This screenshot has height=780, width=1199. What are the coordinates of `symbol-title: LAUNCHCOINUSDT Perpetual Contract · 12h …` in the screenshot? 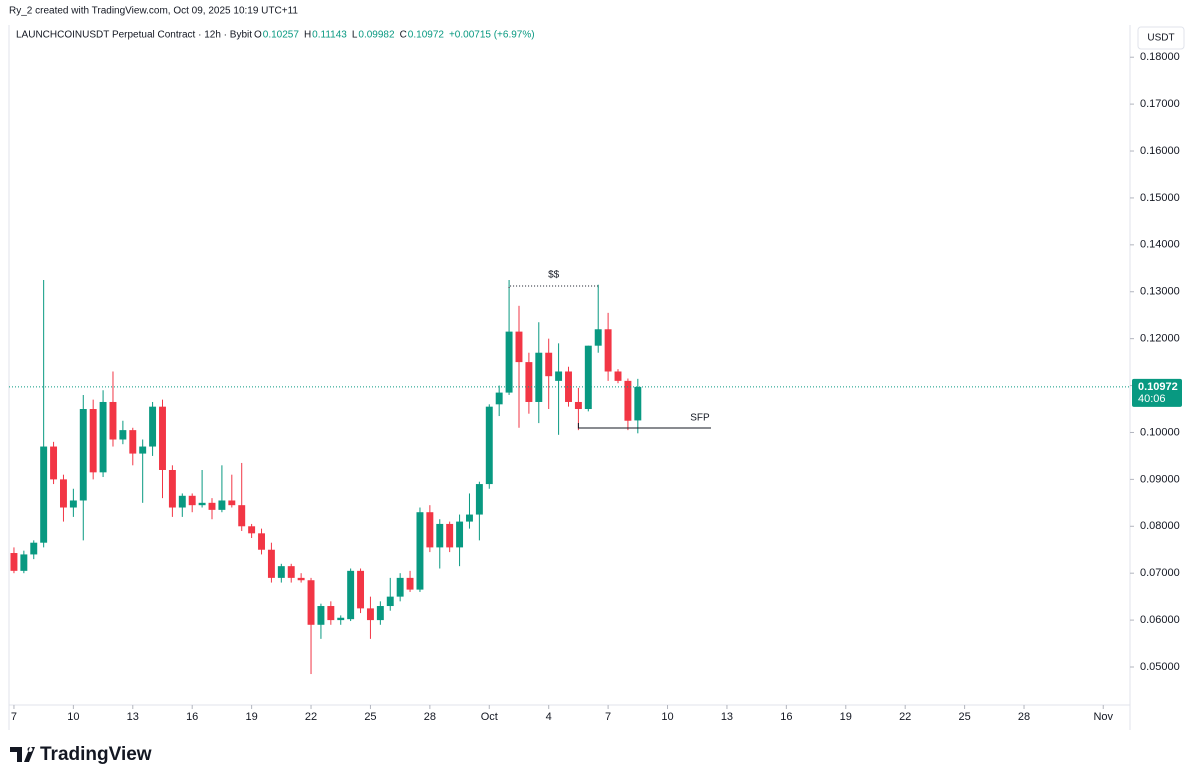 It's located at (134, 35).